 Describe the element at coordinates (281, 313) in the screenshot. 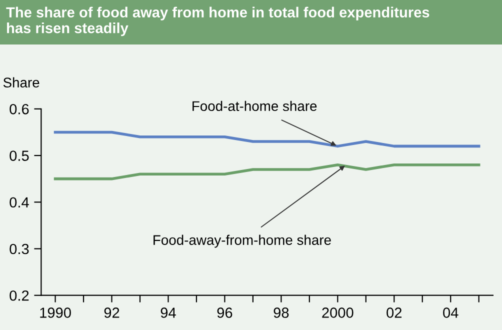

I see `x-tick-label: 98` at that location.